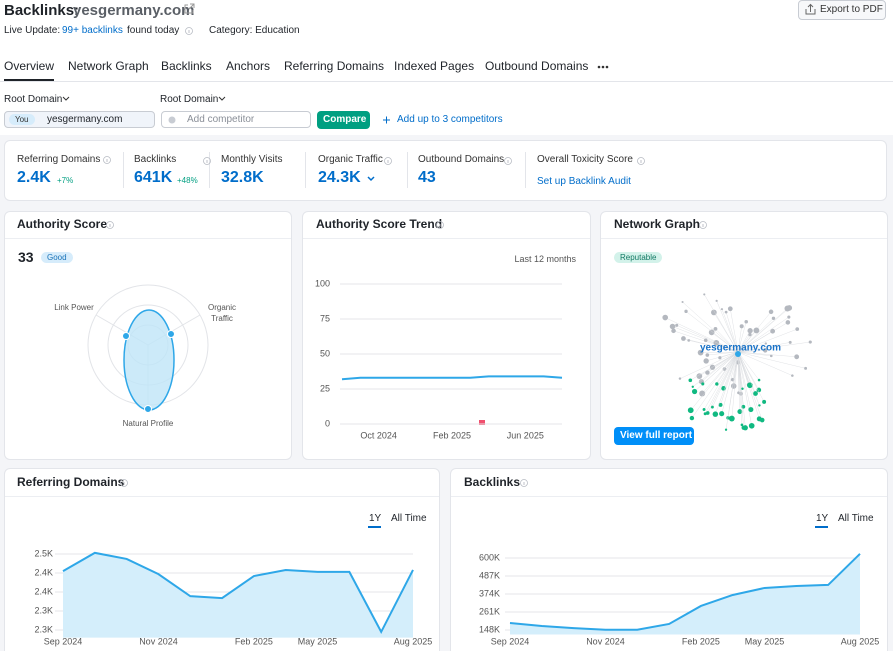 This screenshot has width=893, height=651. I want to click on view-report-button, so click(654, 436).